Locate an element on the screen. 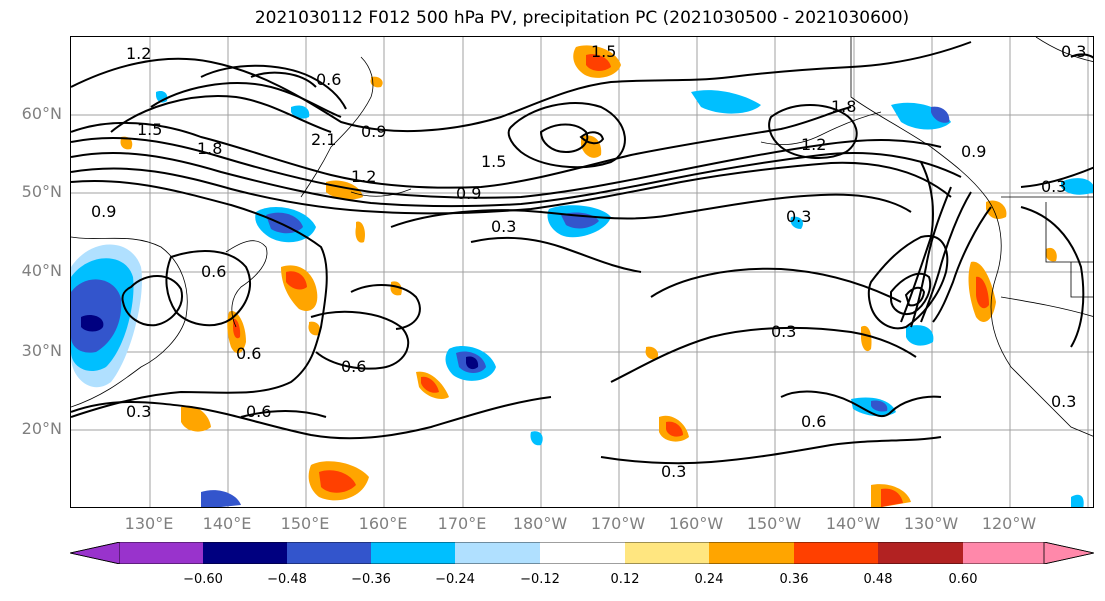 Image resolution: width=1105 pixels, height=601 pixels. lat-label-40n: 40°N is located at coordinates (41, 270).